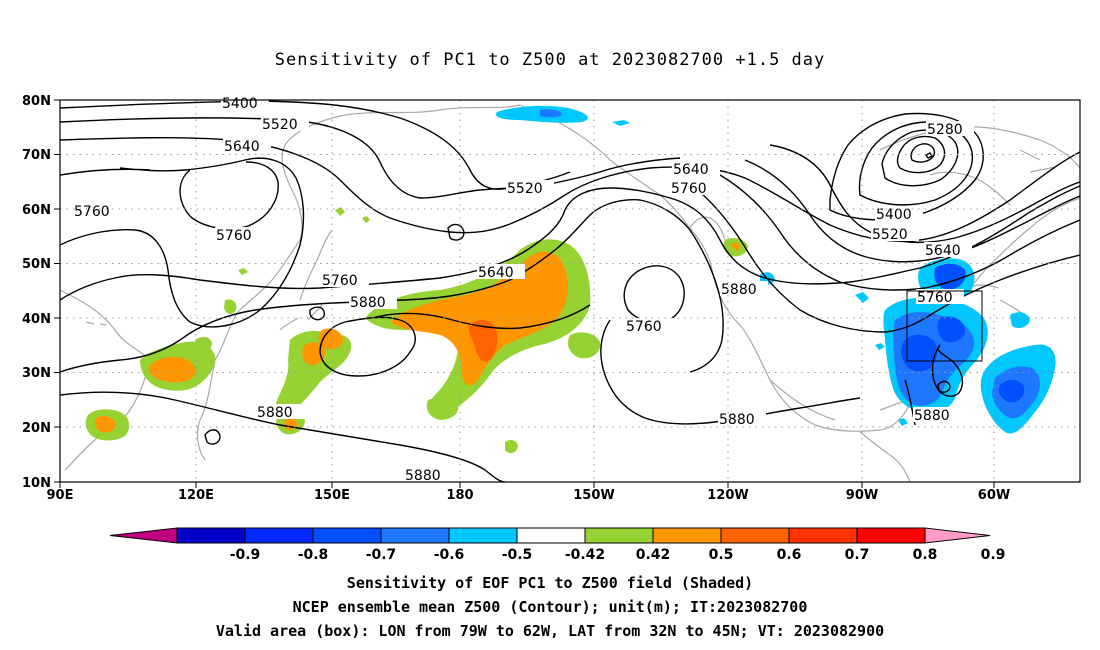  What do you see at coordinates (36, 155) in the screenshot?
I see `lat-label: 70N` at bounding box center [36, 155].